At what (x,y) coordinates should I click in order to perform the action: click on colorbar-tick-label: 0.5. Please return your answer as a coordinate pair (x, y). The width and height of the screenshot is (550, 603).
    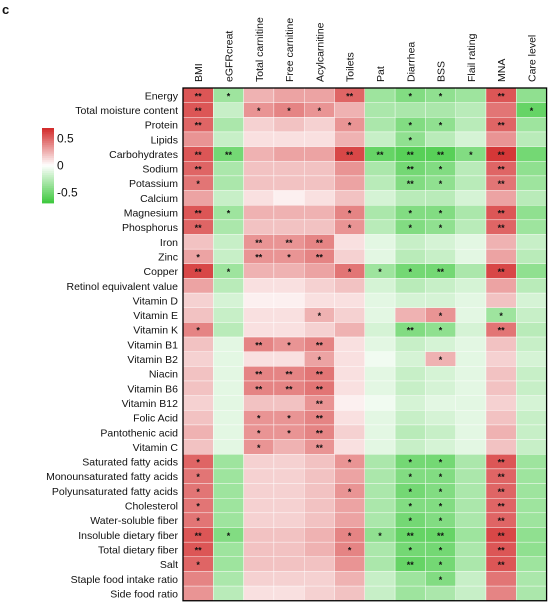
    Looking at the image, I should click on (65, 139).